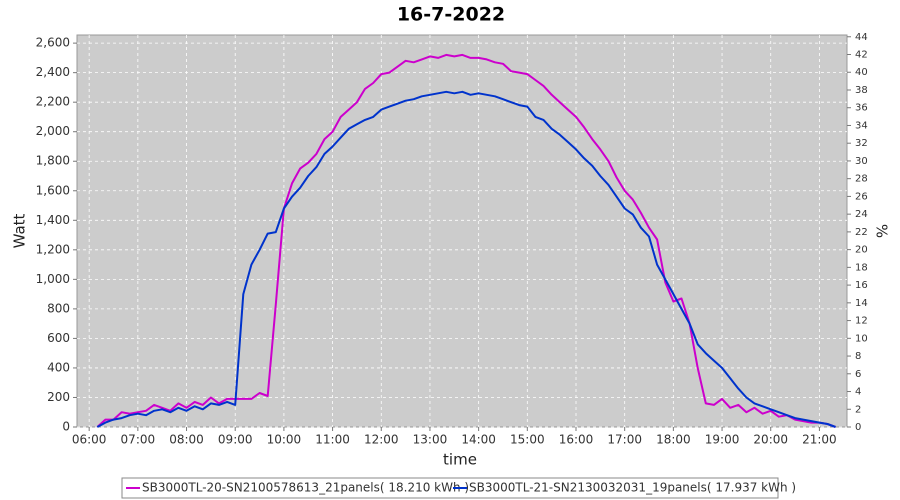 This screenshot has width=900, height=500. Describe the element at coordinates (858, 356) in the screenshot. I see `y2-tick-label: 8` at that location.